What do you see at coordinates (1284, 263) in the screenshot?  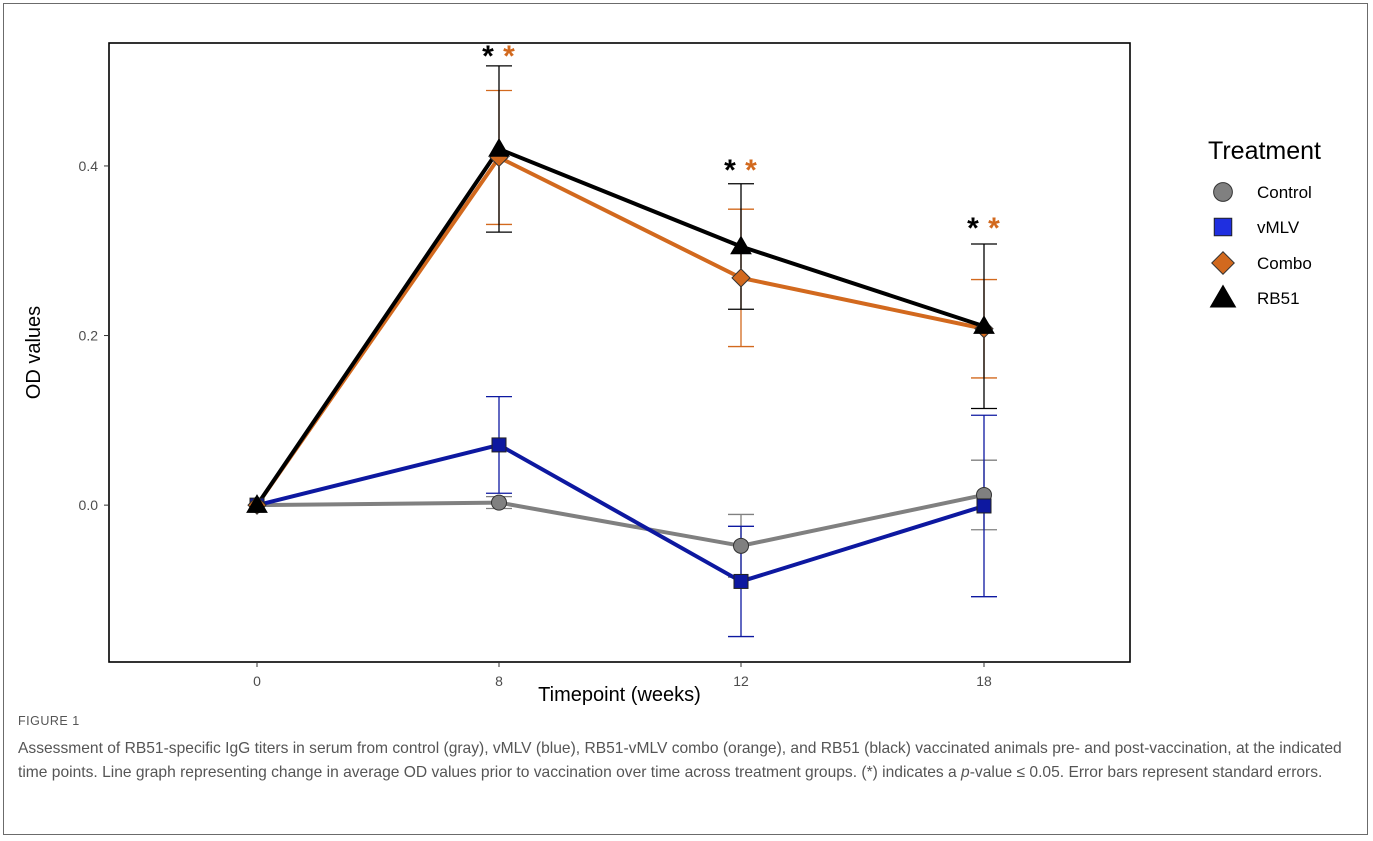 I see `legend-label: Combo` at bounding box center [1284, 263].